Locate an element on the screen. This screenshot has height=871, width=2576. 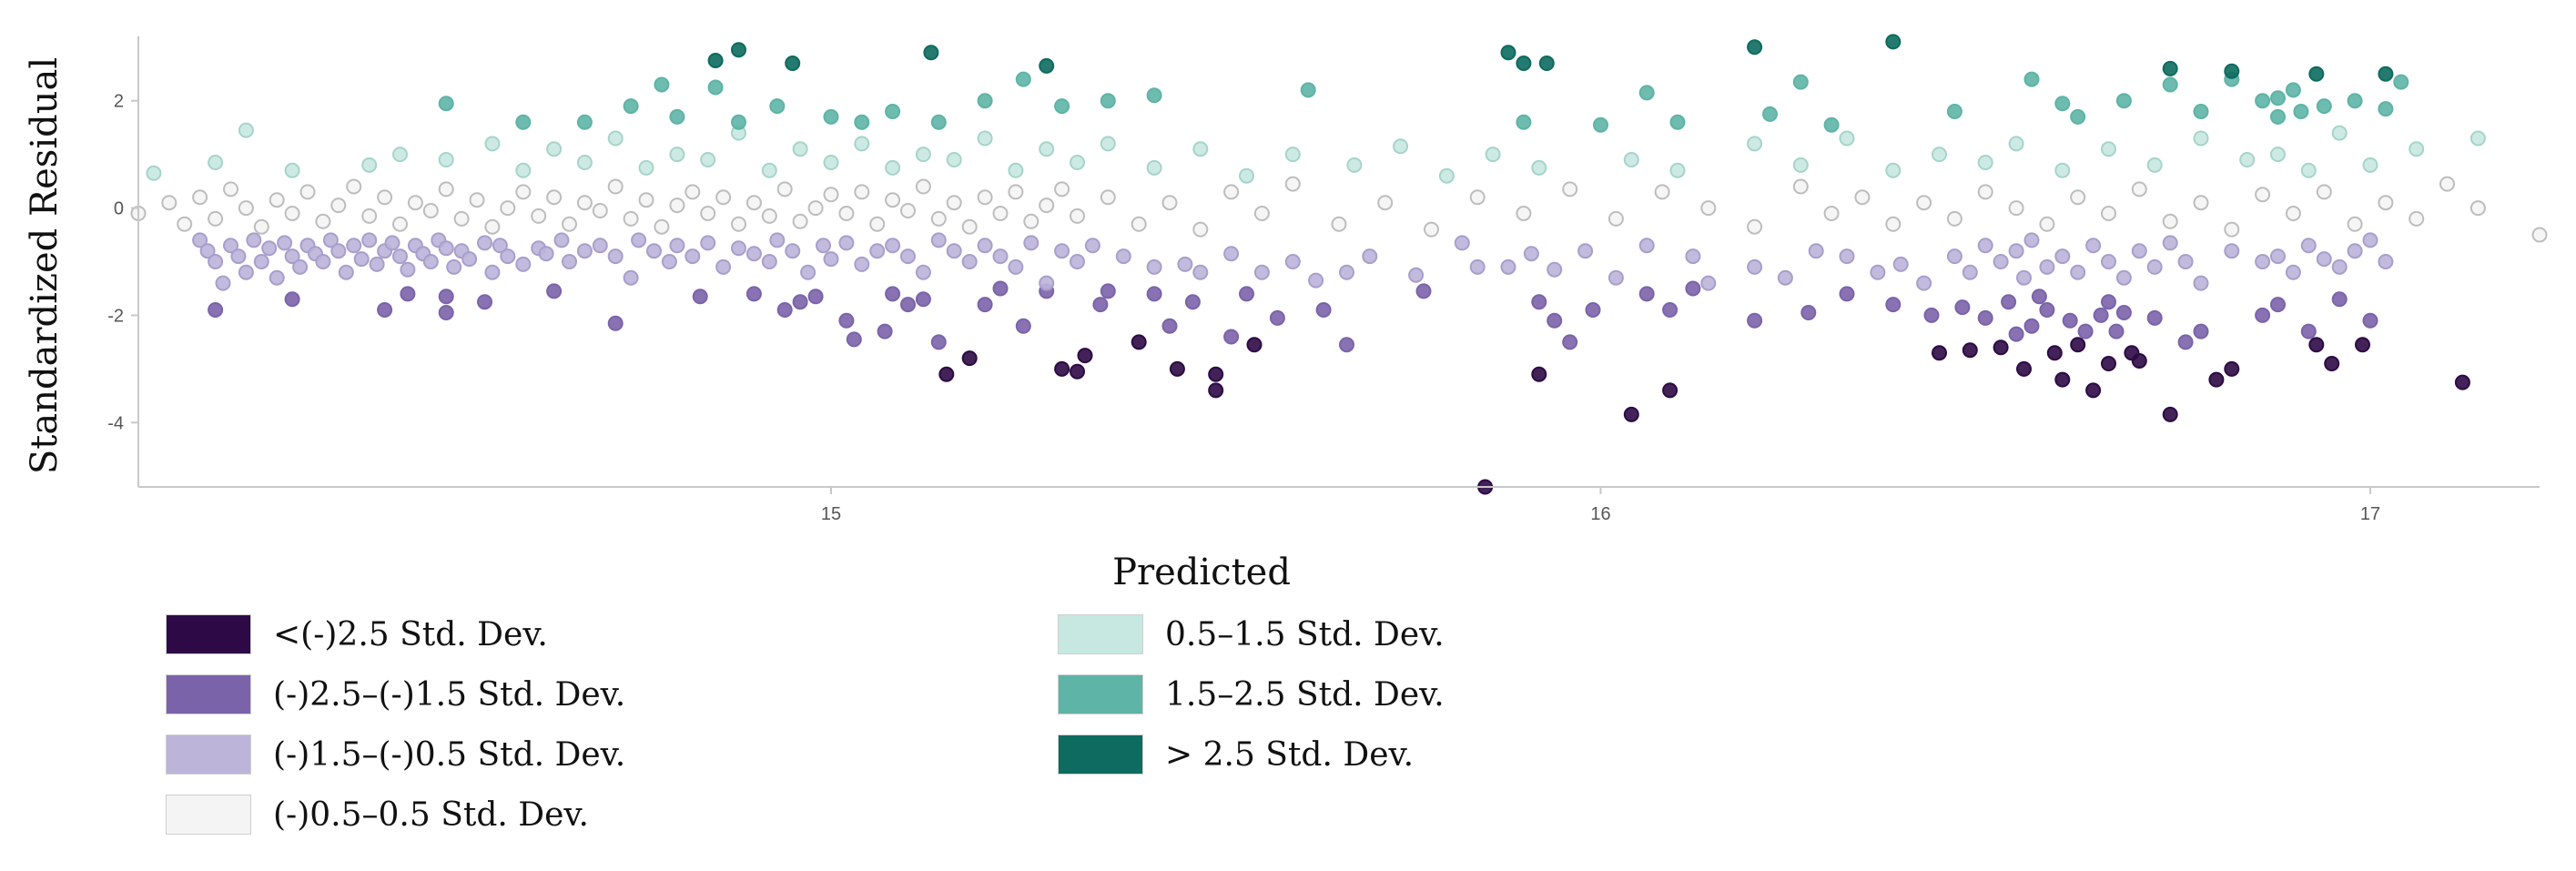
legend-item: (-)2.5–(-)1.5 Std. Dev. is located at coordinates (395, 694).